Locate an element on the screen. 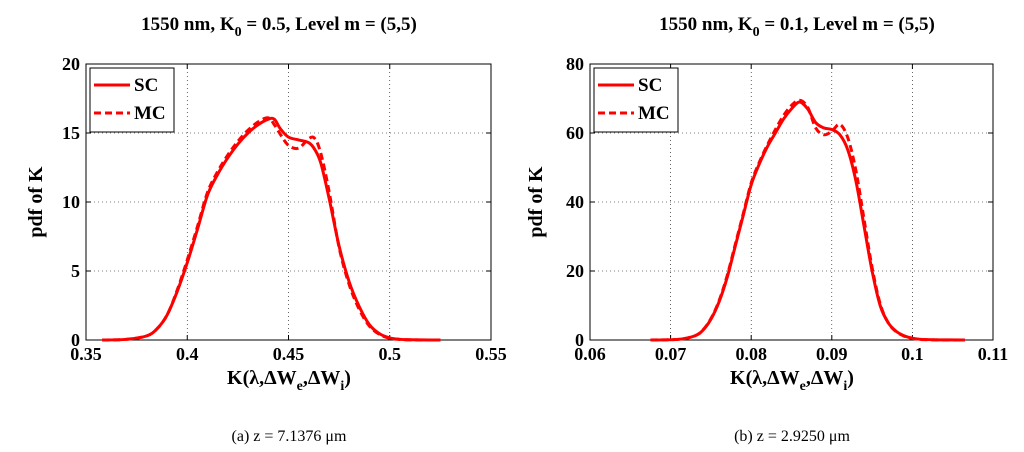 The width and height of the screenshot is (1024, 452). chart-b-xtick-label-2: 0.08 is located at coordinates (751, 354).